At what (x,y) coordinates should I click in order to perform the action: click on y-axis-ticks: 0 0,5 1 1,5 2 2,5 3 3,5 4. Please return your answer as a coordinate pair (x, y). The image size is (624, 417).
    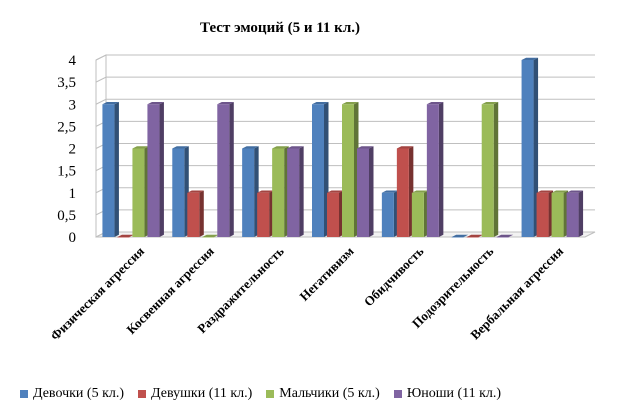
    Looking at the image, I should click on (66, 149).